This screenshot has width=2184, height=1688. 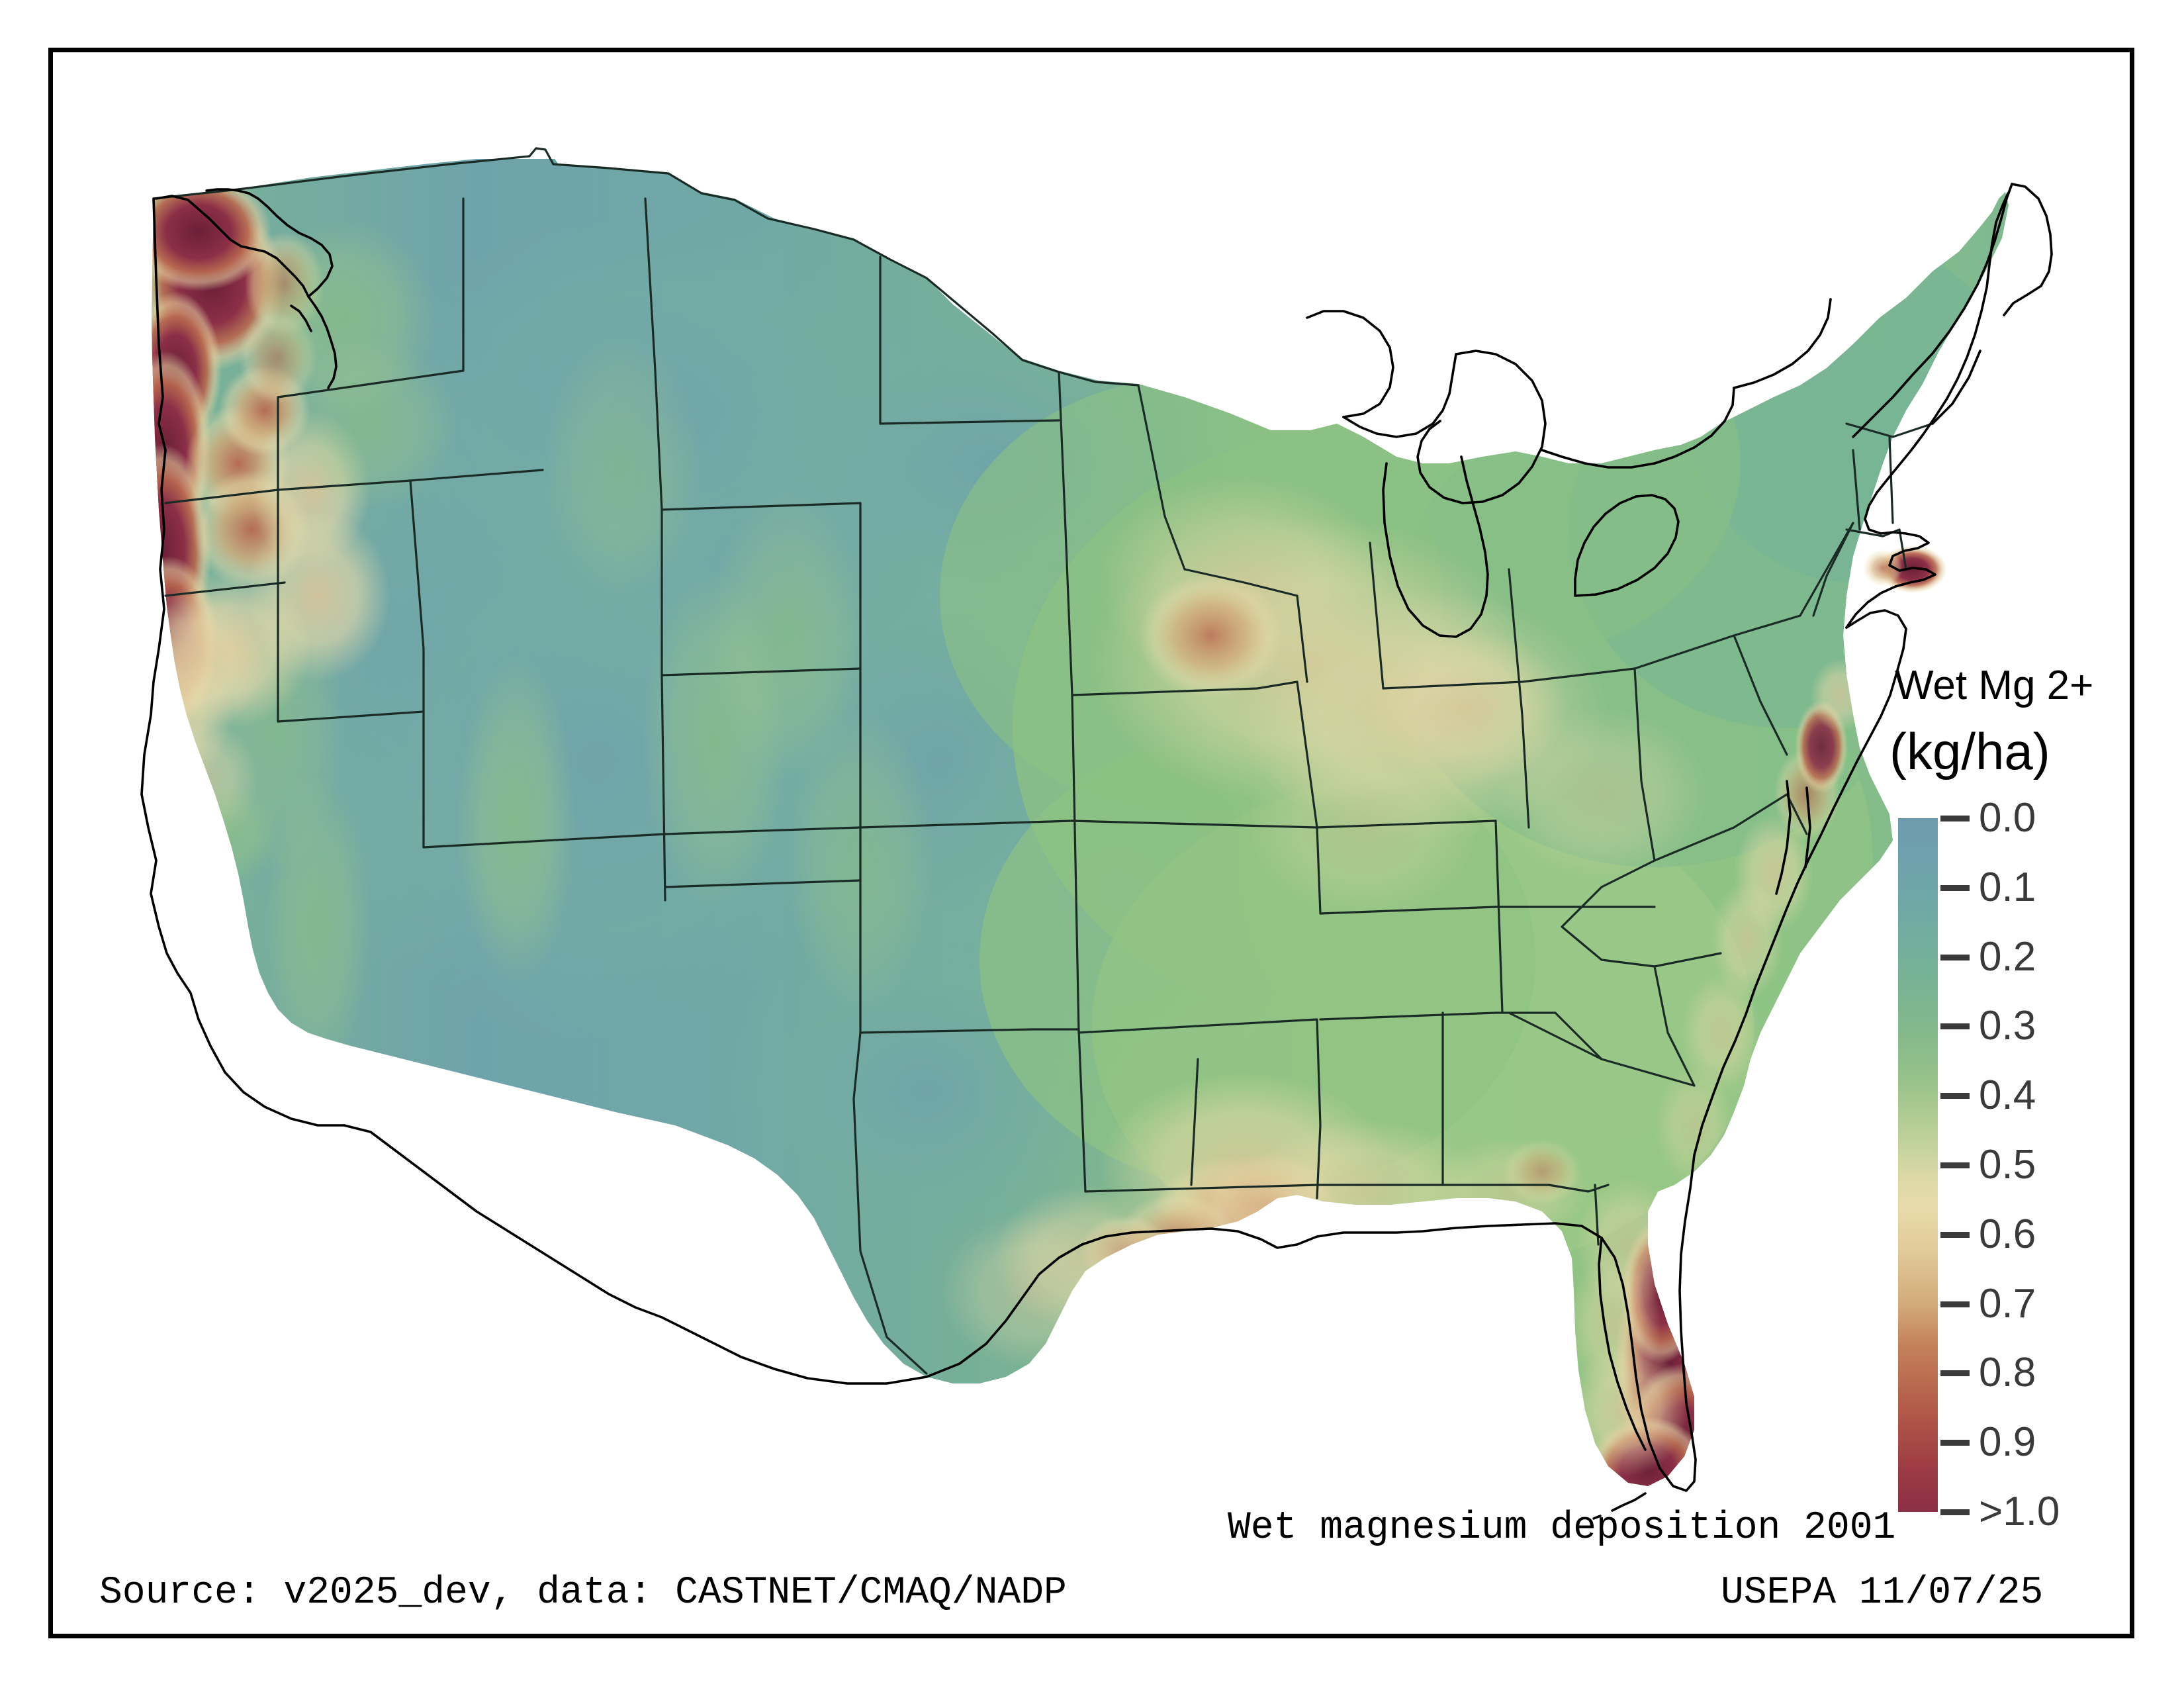 I want to click on colorbar-tick-label-9: 0.9, so click(x=2008, y=1442).